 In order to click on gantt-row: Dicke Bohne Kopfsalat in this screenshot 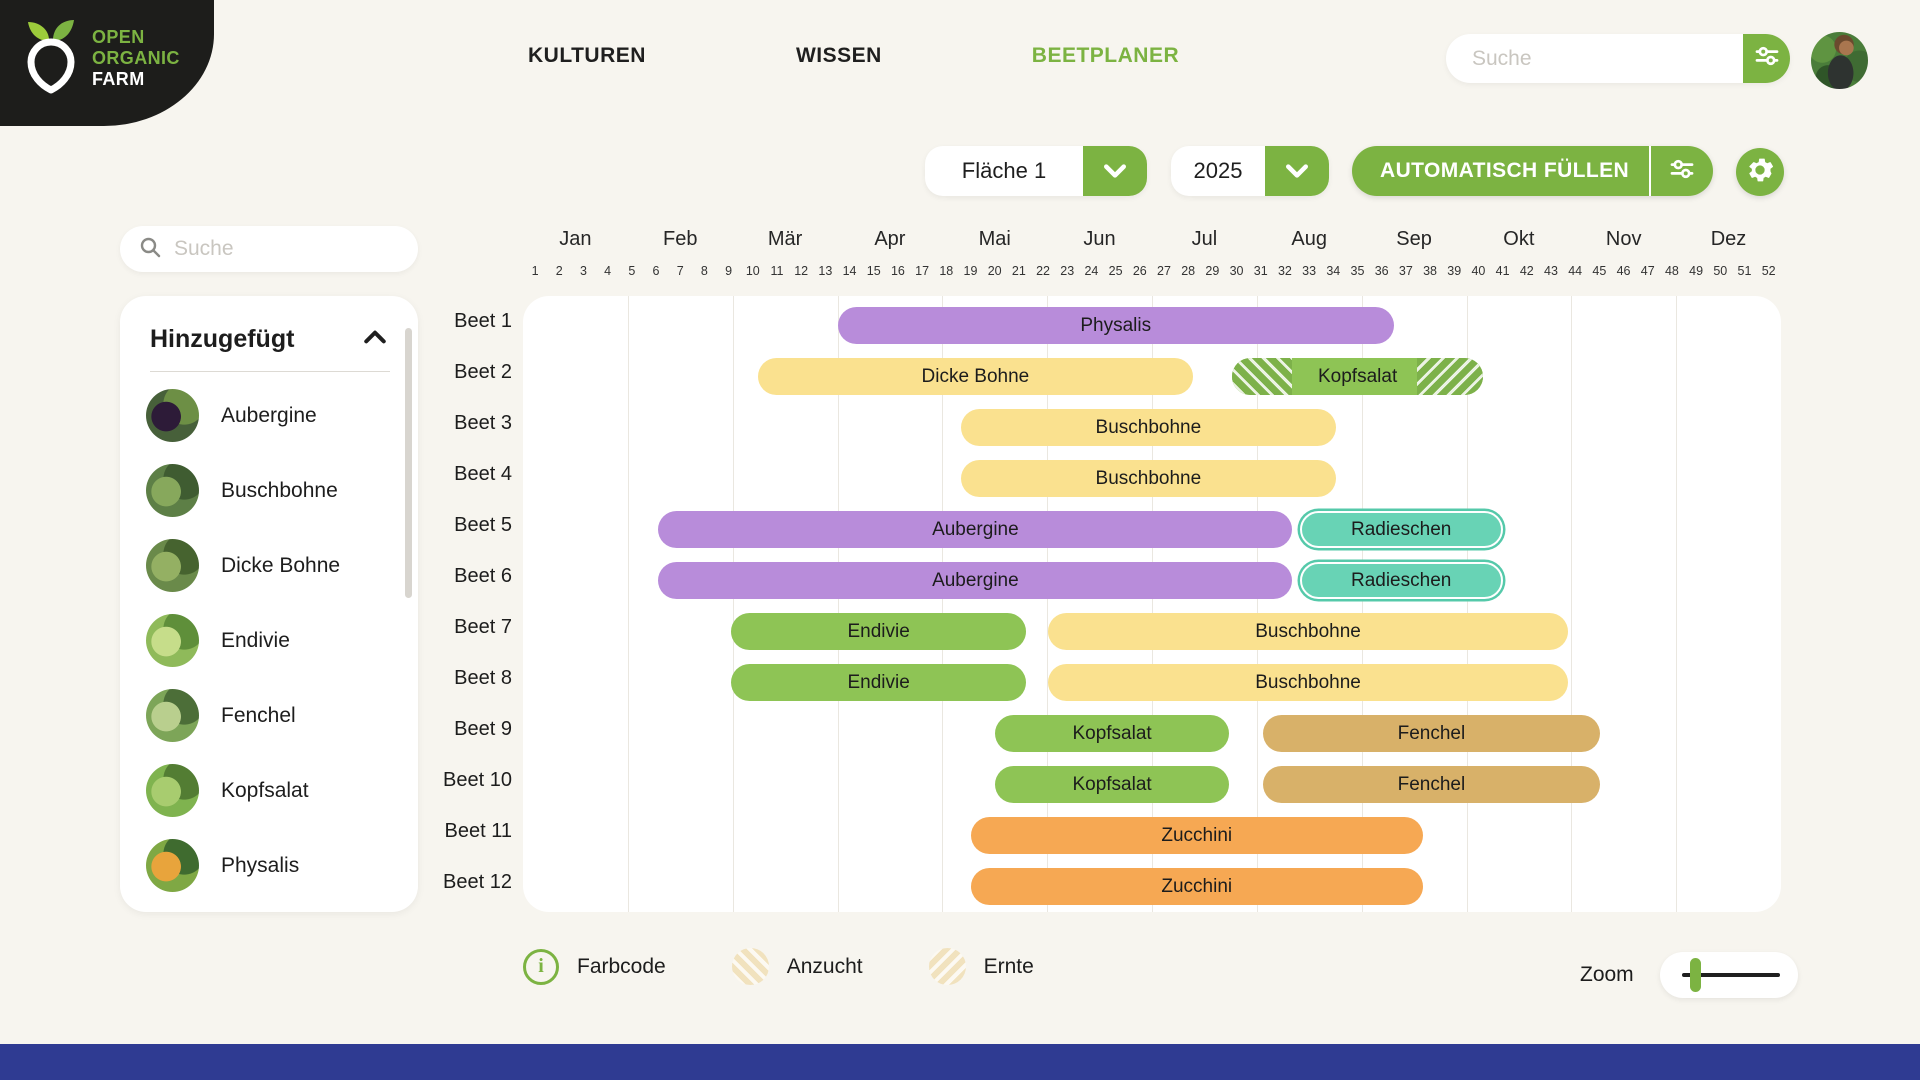, I will do `click(1152, 376)`.